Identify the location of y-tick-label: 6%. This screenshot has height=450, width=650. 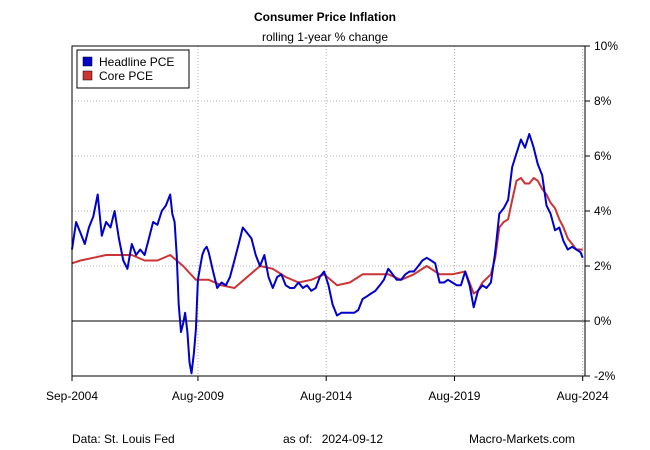
(603, 156).